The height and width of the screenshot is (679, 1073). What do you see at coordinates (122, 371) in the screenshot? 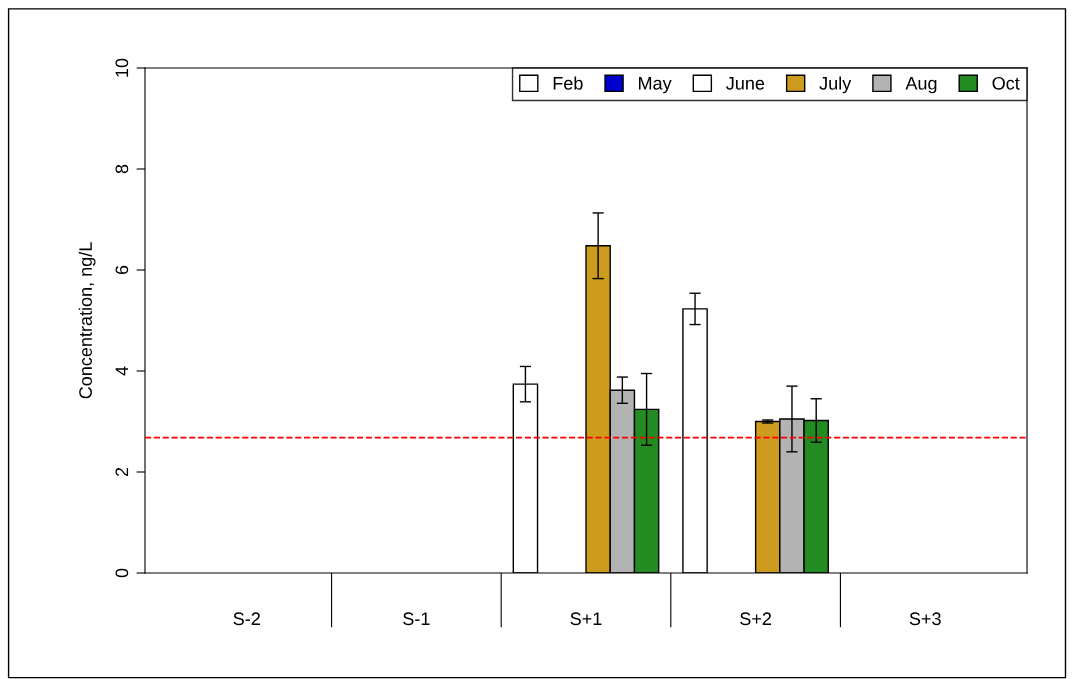
I see `y-tick-label: 4` at bounding box center [122, 371].